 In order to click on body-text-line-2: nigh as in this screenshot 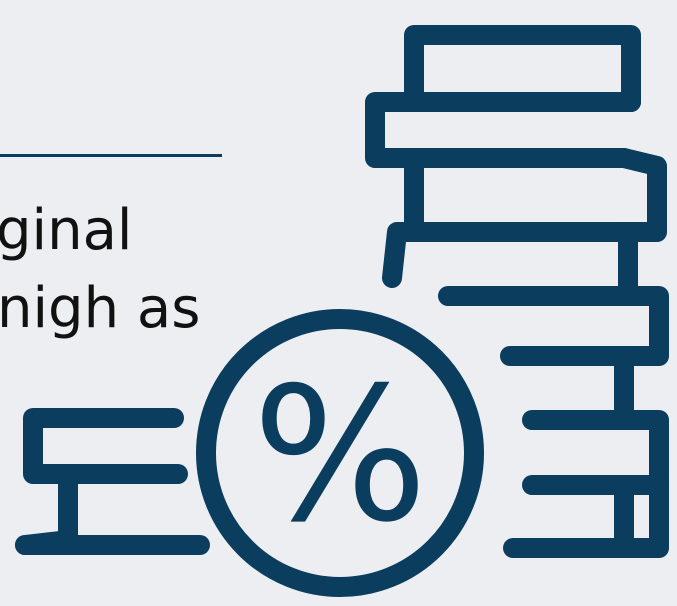, I will do `click(100, 308)`.